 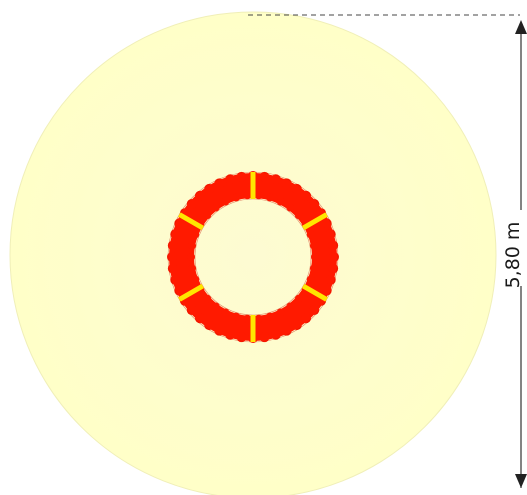 I want to click on dimension-label-background, so click(x=511, y=248).